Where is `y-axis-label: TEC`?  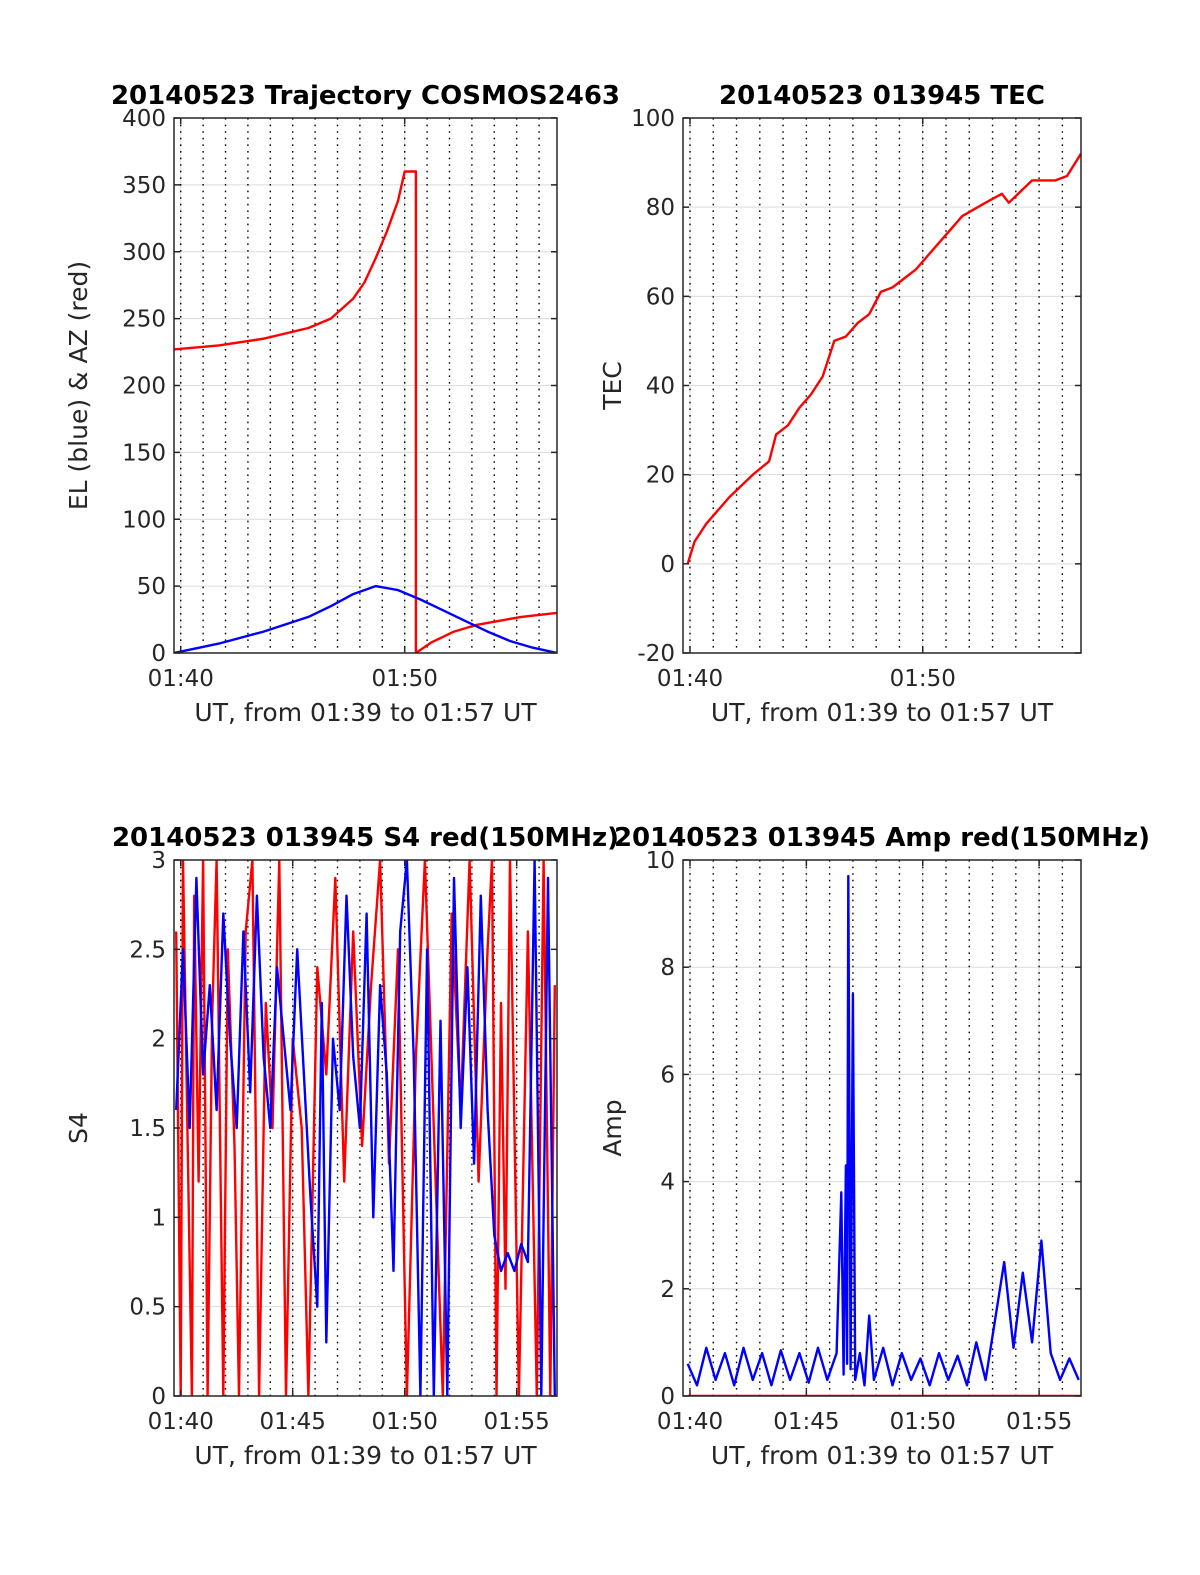
y-axis-label: TEC is located at coordinates (612, 386).